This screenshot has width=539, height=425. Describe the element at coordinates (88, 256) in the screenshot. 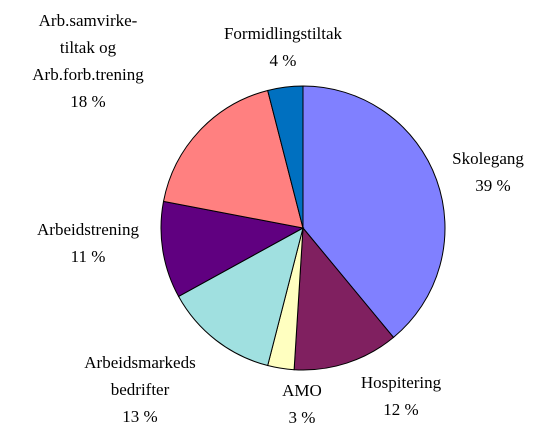

I see `slice-value: 11 %` at that location.